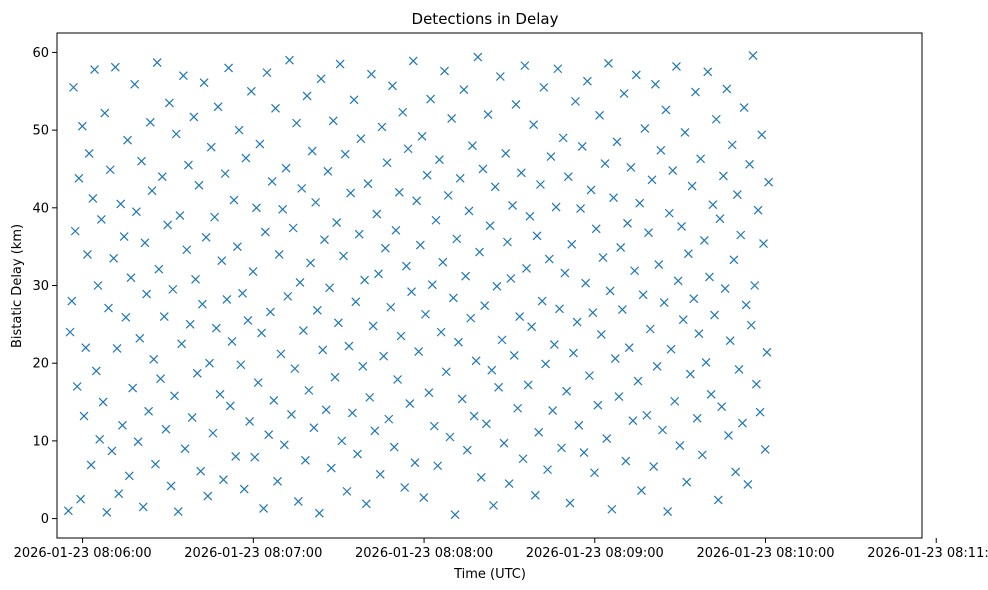  I want to click on x-tick-label: 2026-01-23 08:11:00, so click(927, 553).